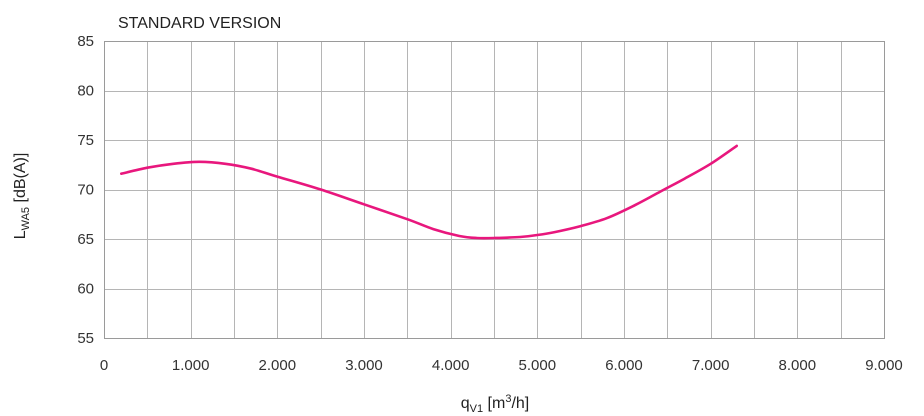 The height and width of the screenshot is (416, 924). Describe the element at coordinates (85, 338) in the screenshot. I see `y-tick-label: 55` at that location.